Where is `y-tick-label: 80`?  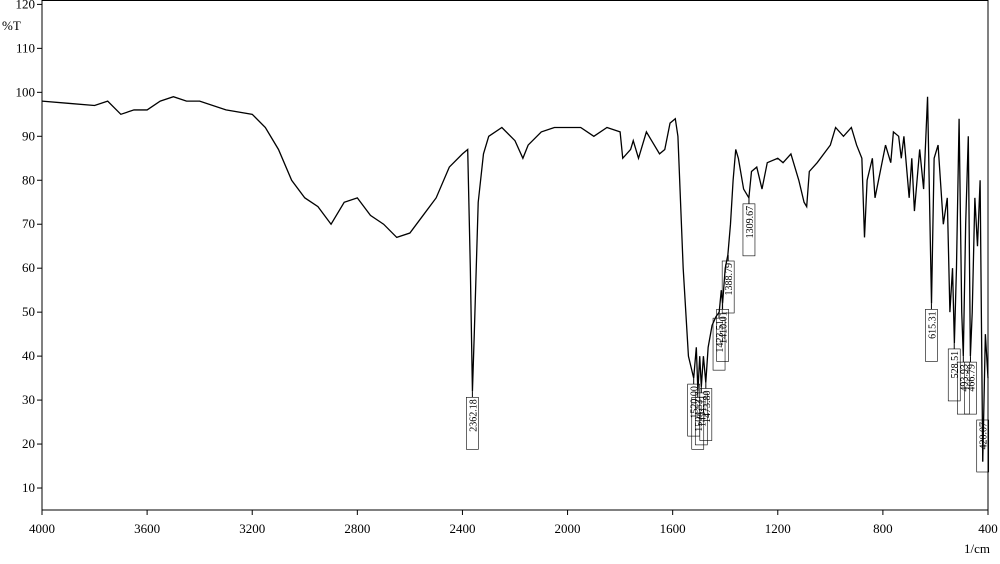 y-tick-label: 80 is located at coordinates (28, 179).